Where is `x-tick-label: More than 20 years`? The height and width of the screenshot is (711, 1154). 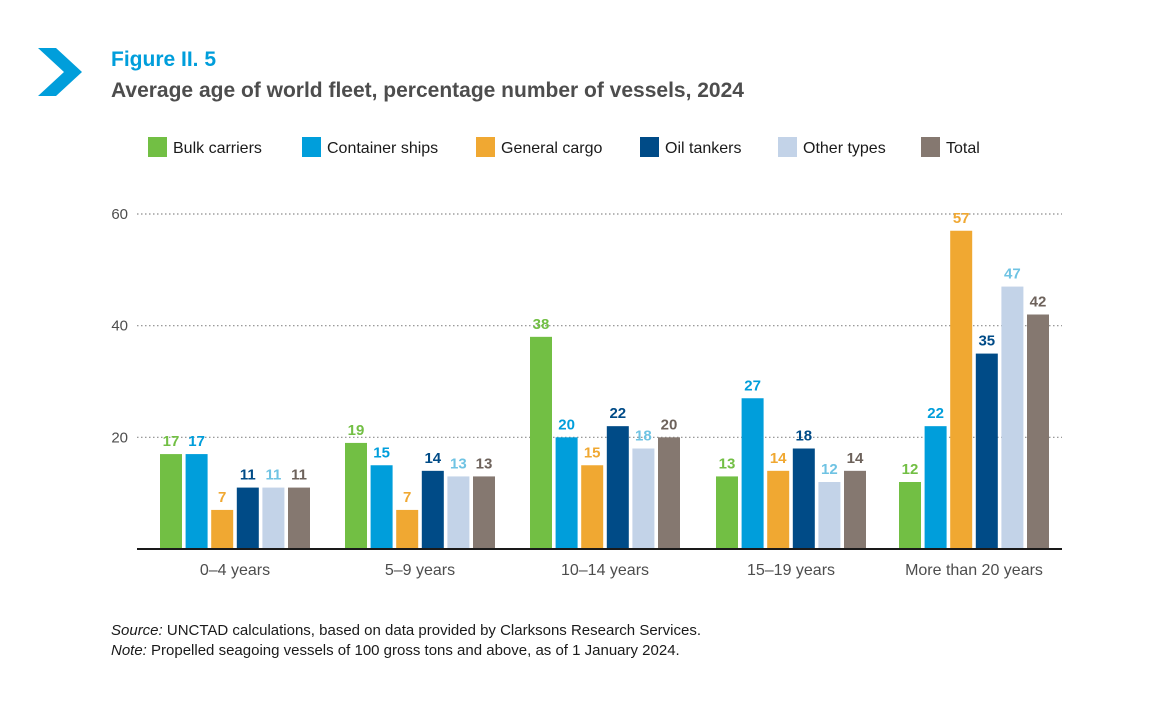
x-tick-label: More than 20 years is located at coordinates (974, 570).